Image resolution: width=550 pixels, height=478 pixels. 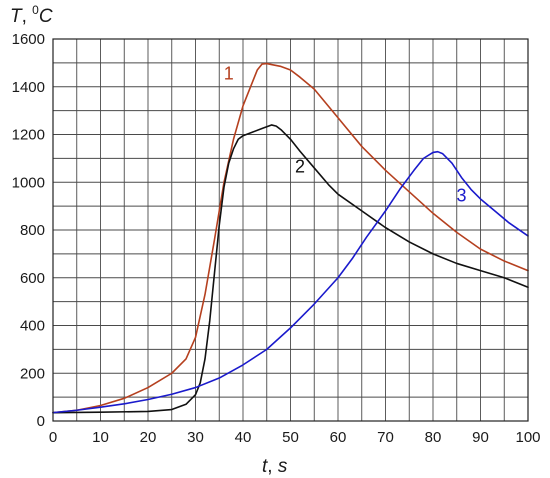 What do you see at coordinates (338, 437) in the screenshot?
I see `x-tick-label: 60` at bounding box center [338, 437].